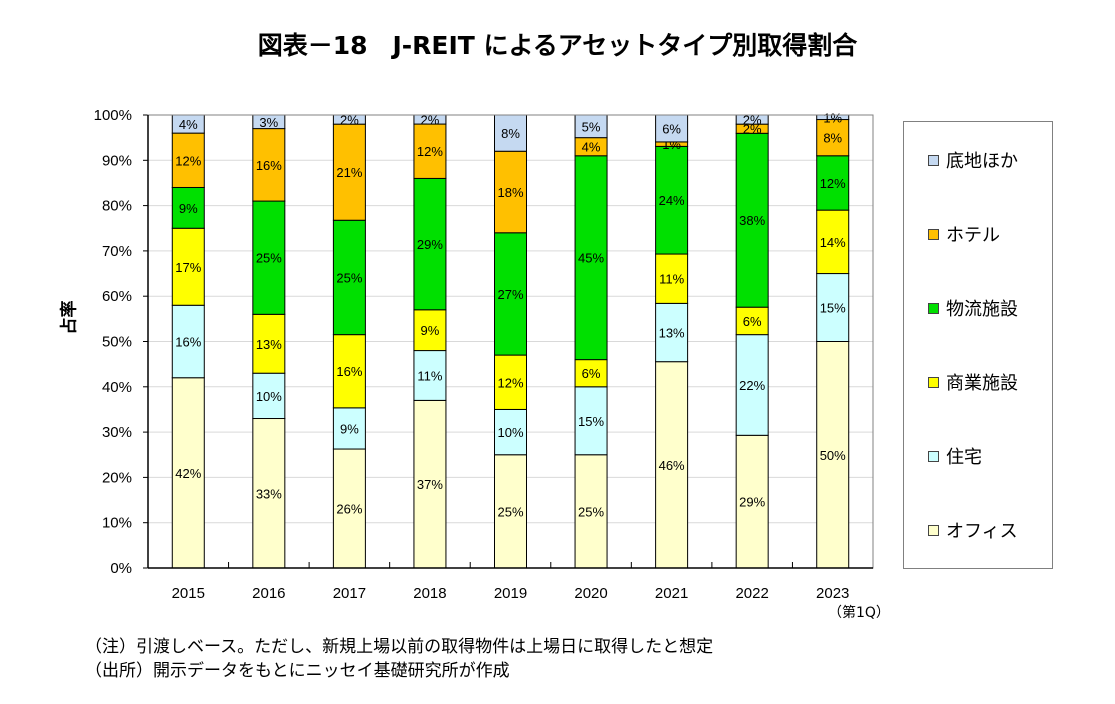 This screenshot has width=1115, height=704. I want to click on data-label: 33%, so click(269, 493).